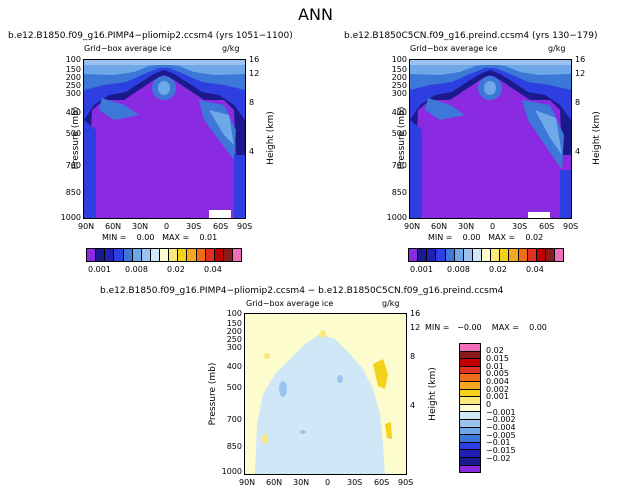 The height and width of the screenshot is (493, 631). What do you see at coordinates (382, 482) in the screenshot?
I see `x-tick: 60S` at bounding box center [382, 482].